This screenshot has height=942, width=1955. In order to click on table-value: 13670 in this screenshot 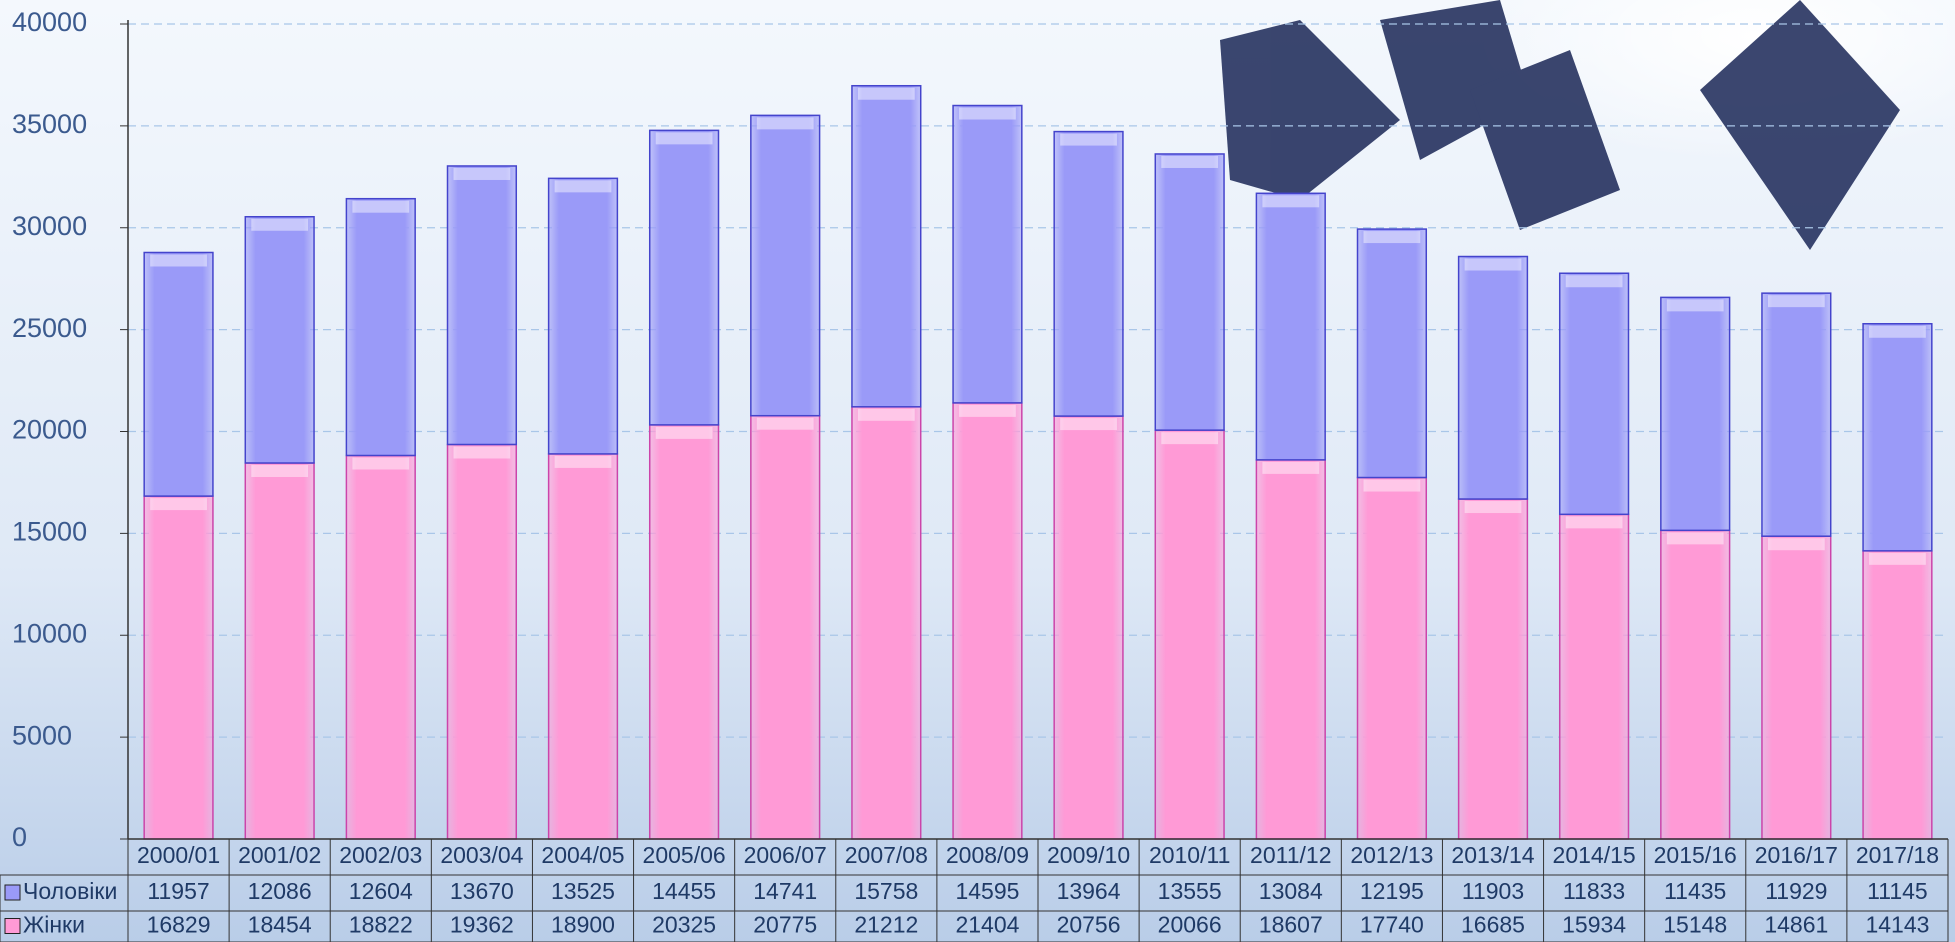, I will do `click(482, 891)`.